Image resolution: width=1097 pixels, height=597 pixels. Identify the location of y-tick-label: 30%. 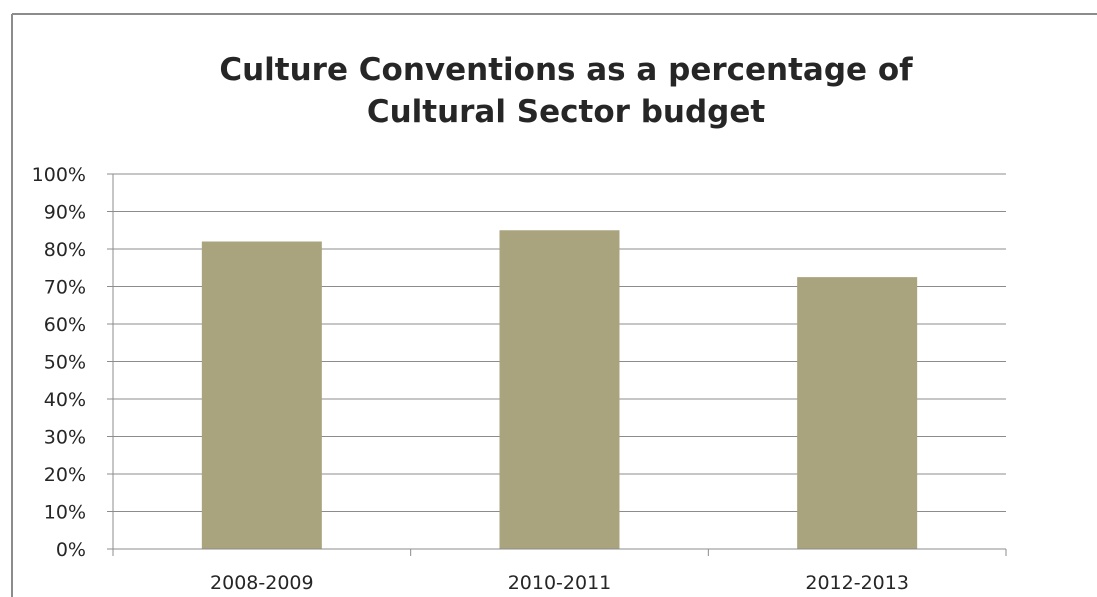
(65, 438).